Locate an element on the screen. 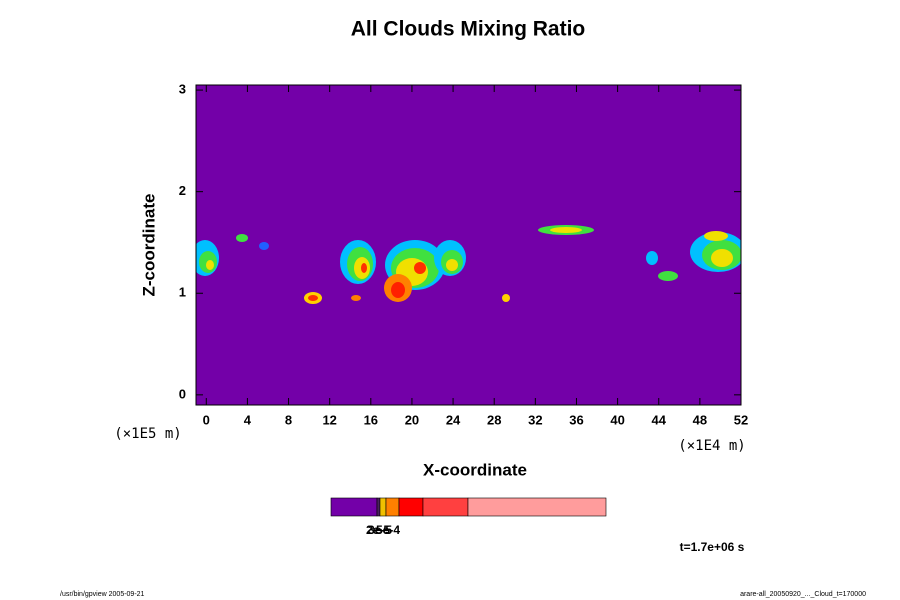 The image size is (900, 600). x-tick-label: 44 is located at coordinates (659, 419).